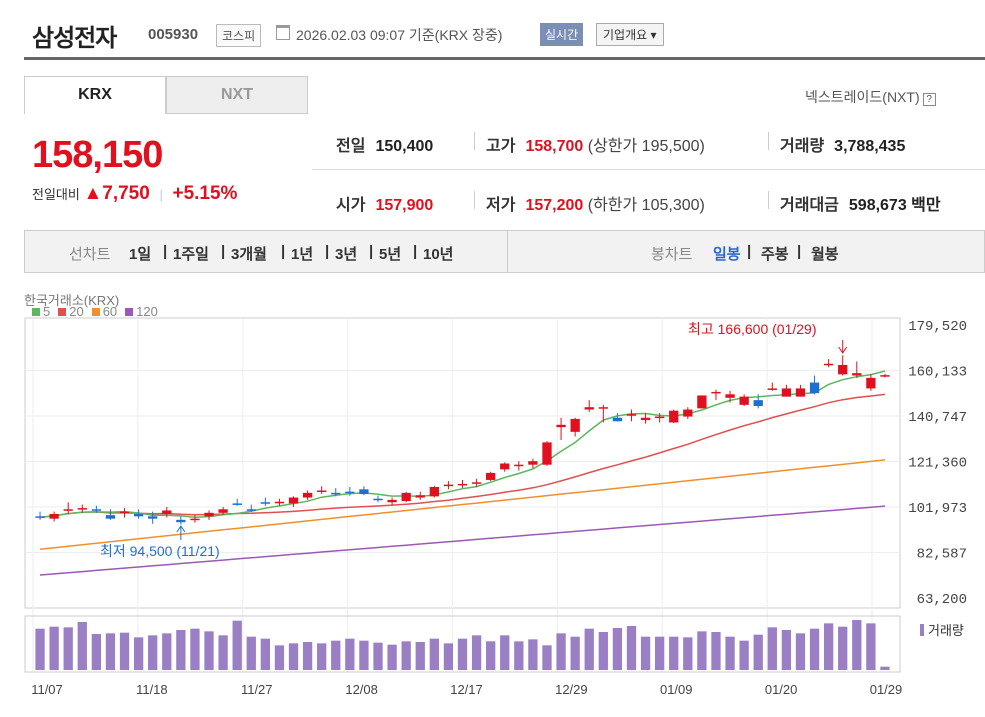  What do you see at coordinates (462, 504) in the screenshot?
I see `ma60-line` at bounding box center [462, 504].